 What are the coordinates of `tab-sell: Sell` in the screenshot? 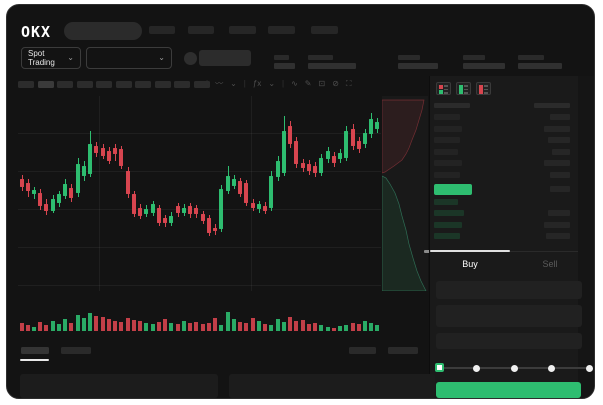 It's located at (550, 264).